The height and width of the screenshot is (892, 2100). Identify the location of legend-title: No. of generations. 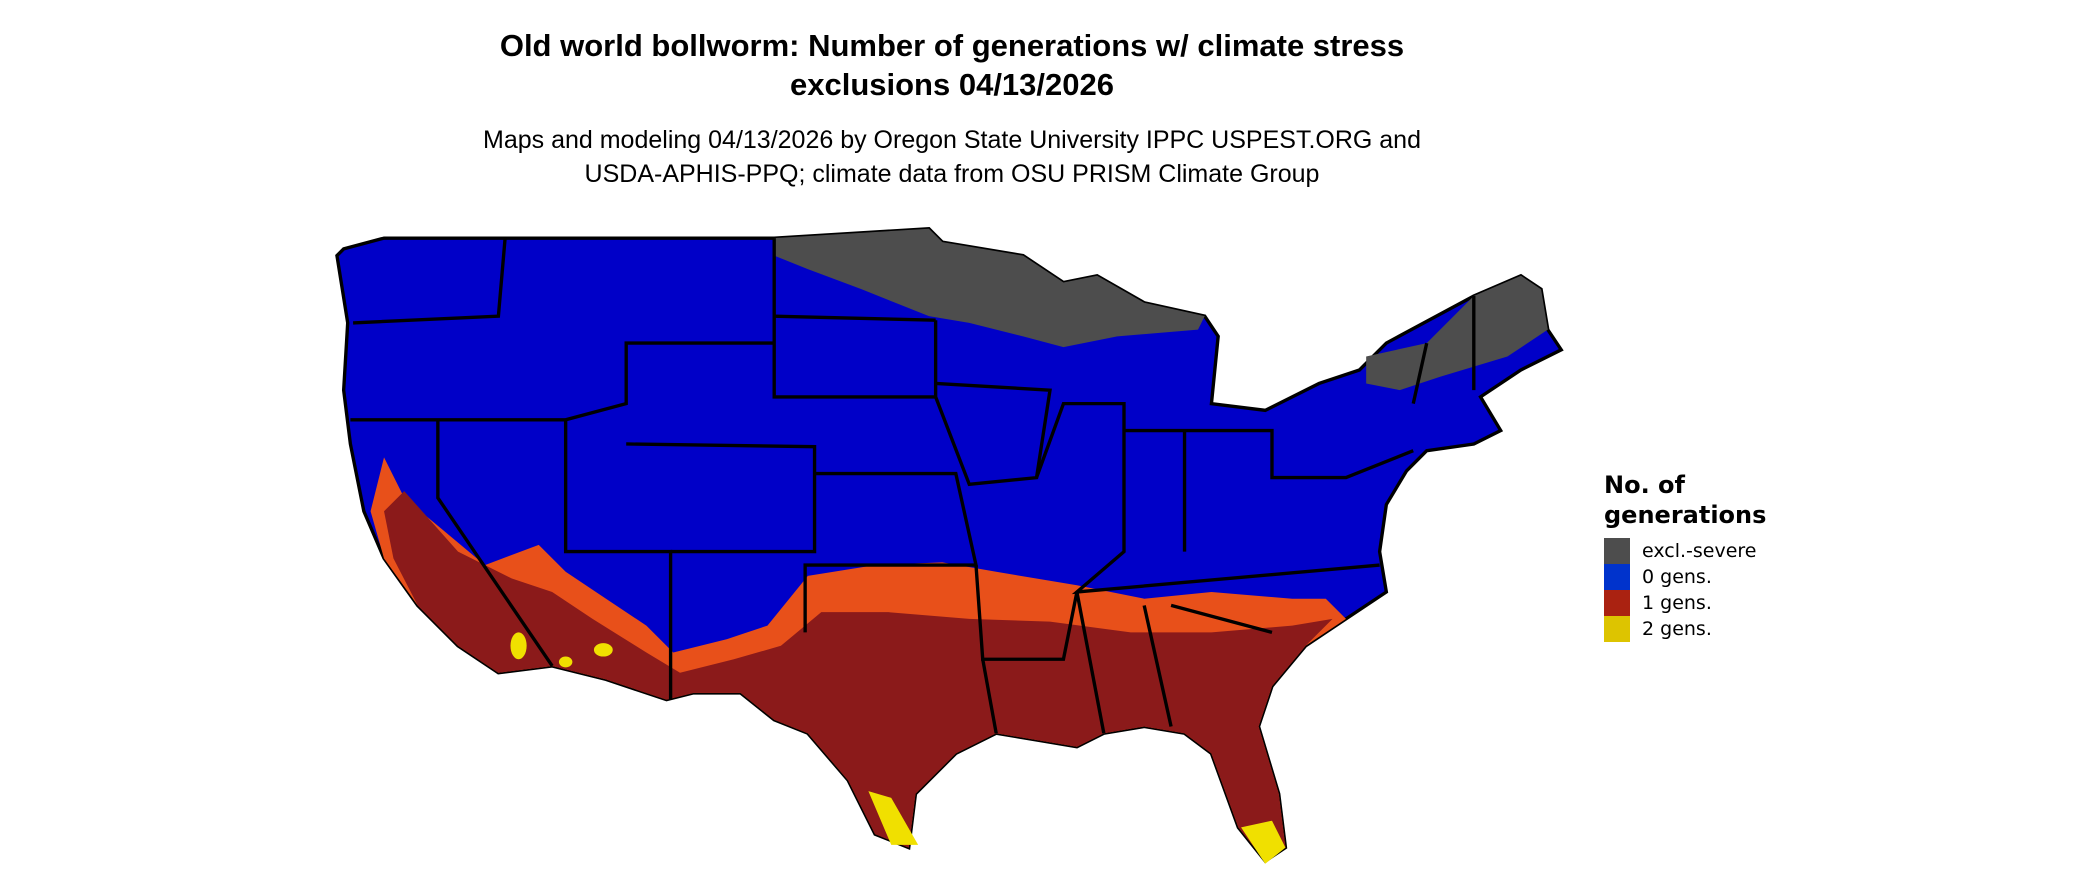
(1685, 500).